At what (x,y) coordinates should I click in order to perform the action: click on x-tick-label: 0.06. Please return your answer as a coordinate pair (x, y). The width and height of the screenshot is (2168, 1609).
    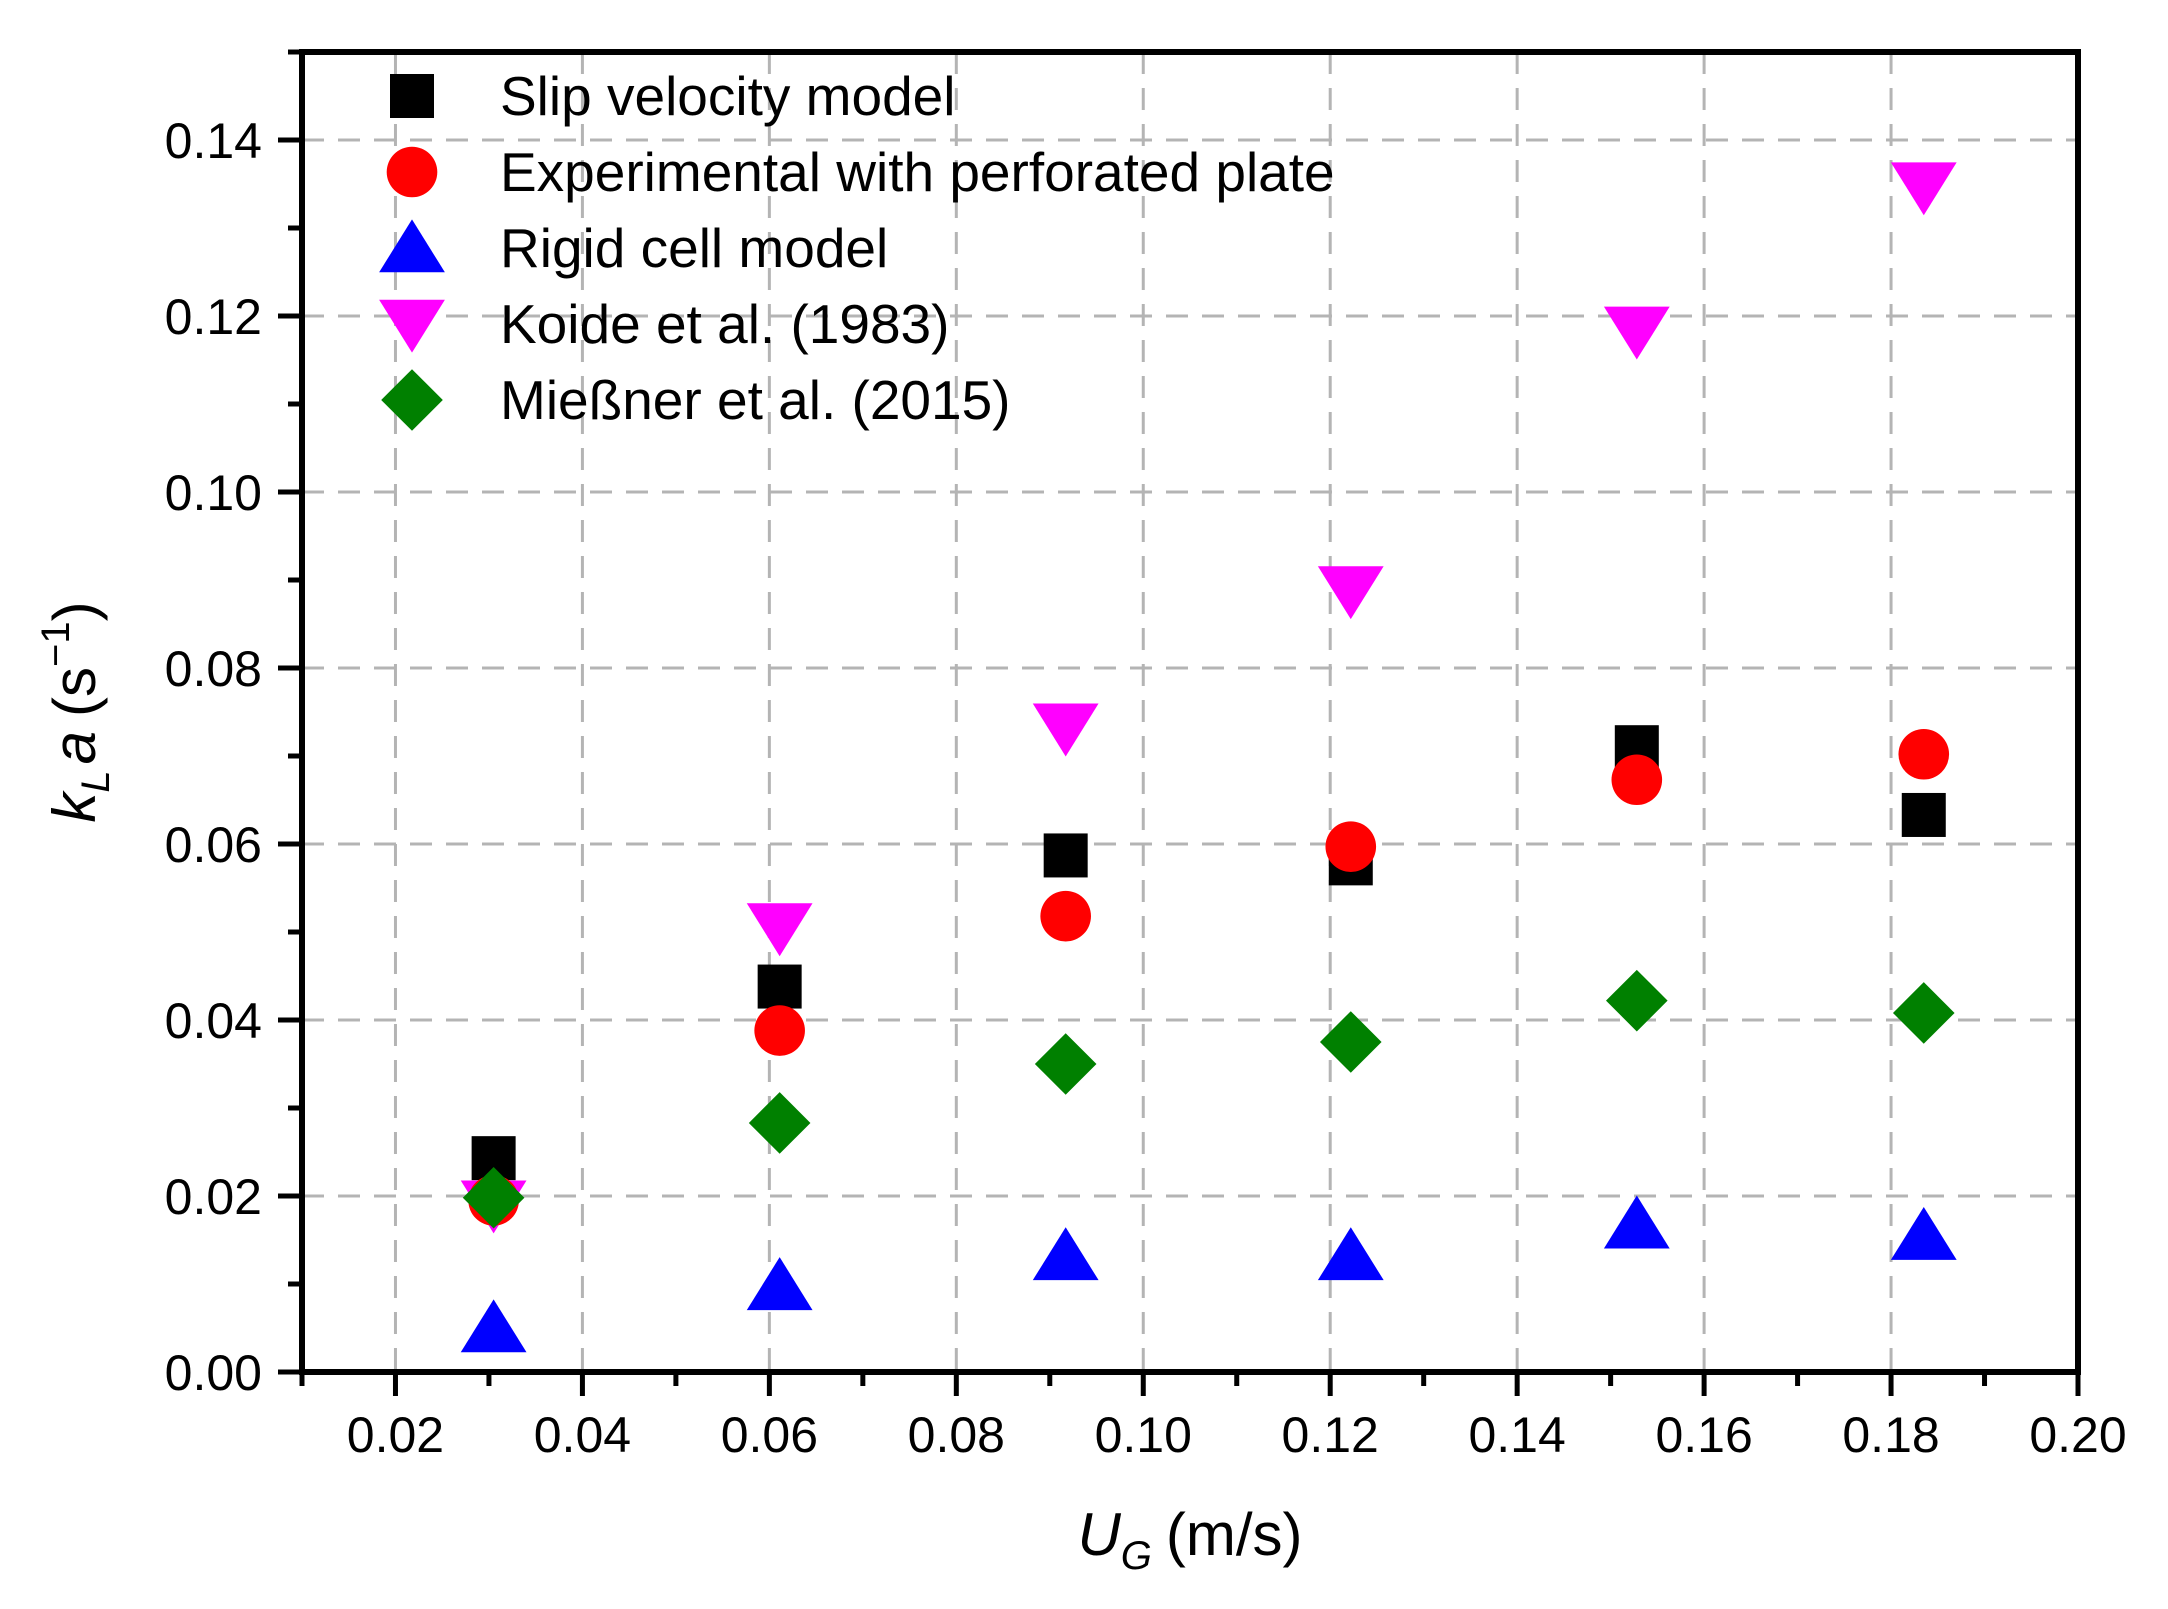
    Looking at the image, I should click on (769, 1435).